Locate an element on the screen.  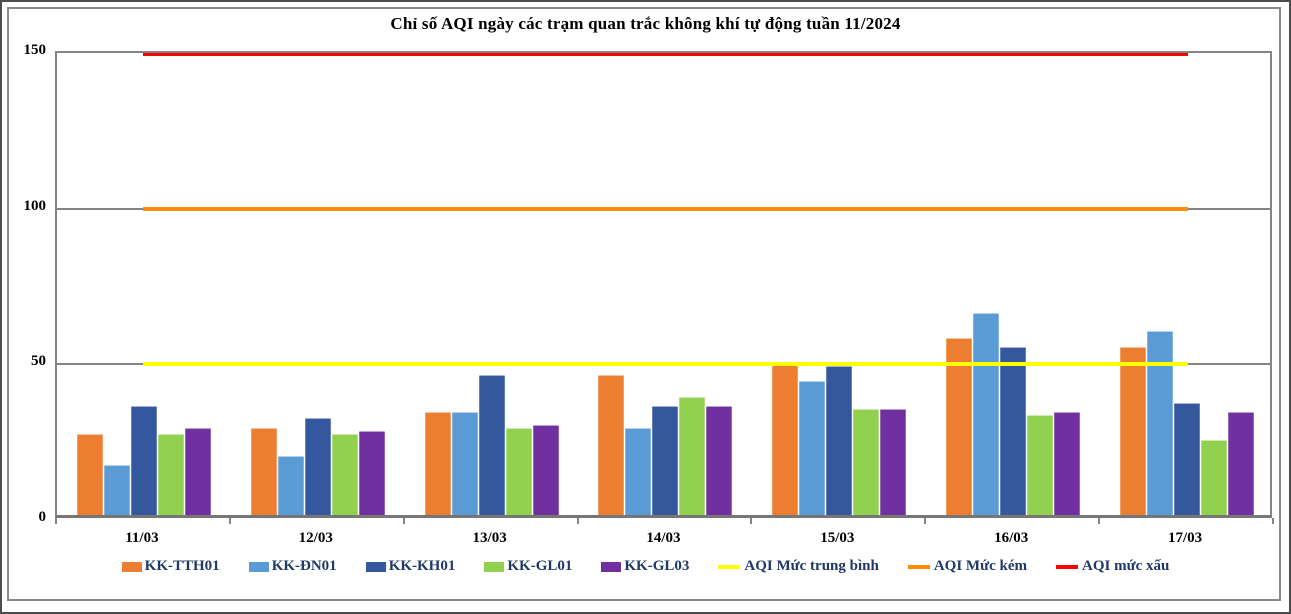
legend-item-KK-ĐN01: KK-ĐN01 is located at coordinates (292, 566).